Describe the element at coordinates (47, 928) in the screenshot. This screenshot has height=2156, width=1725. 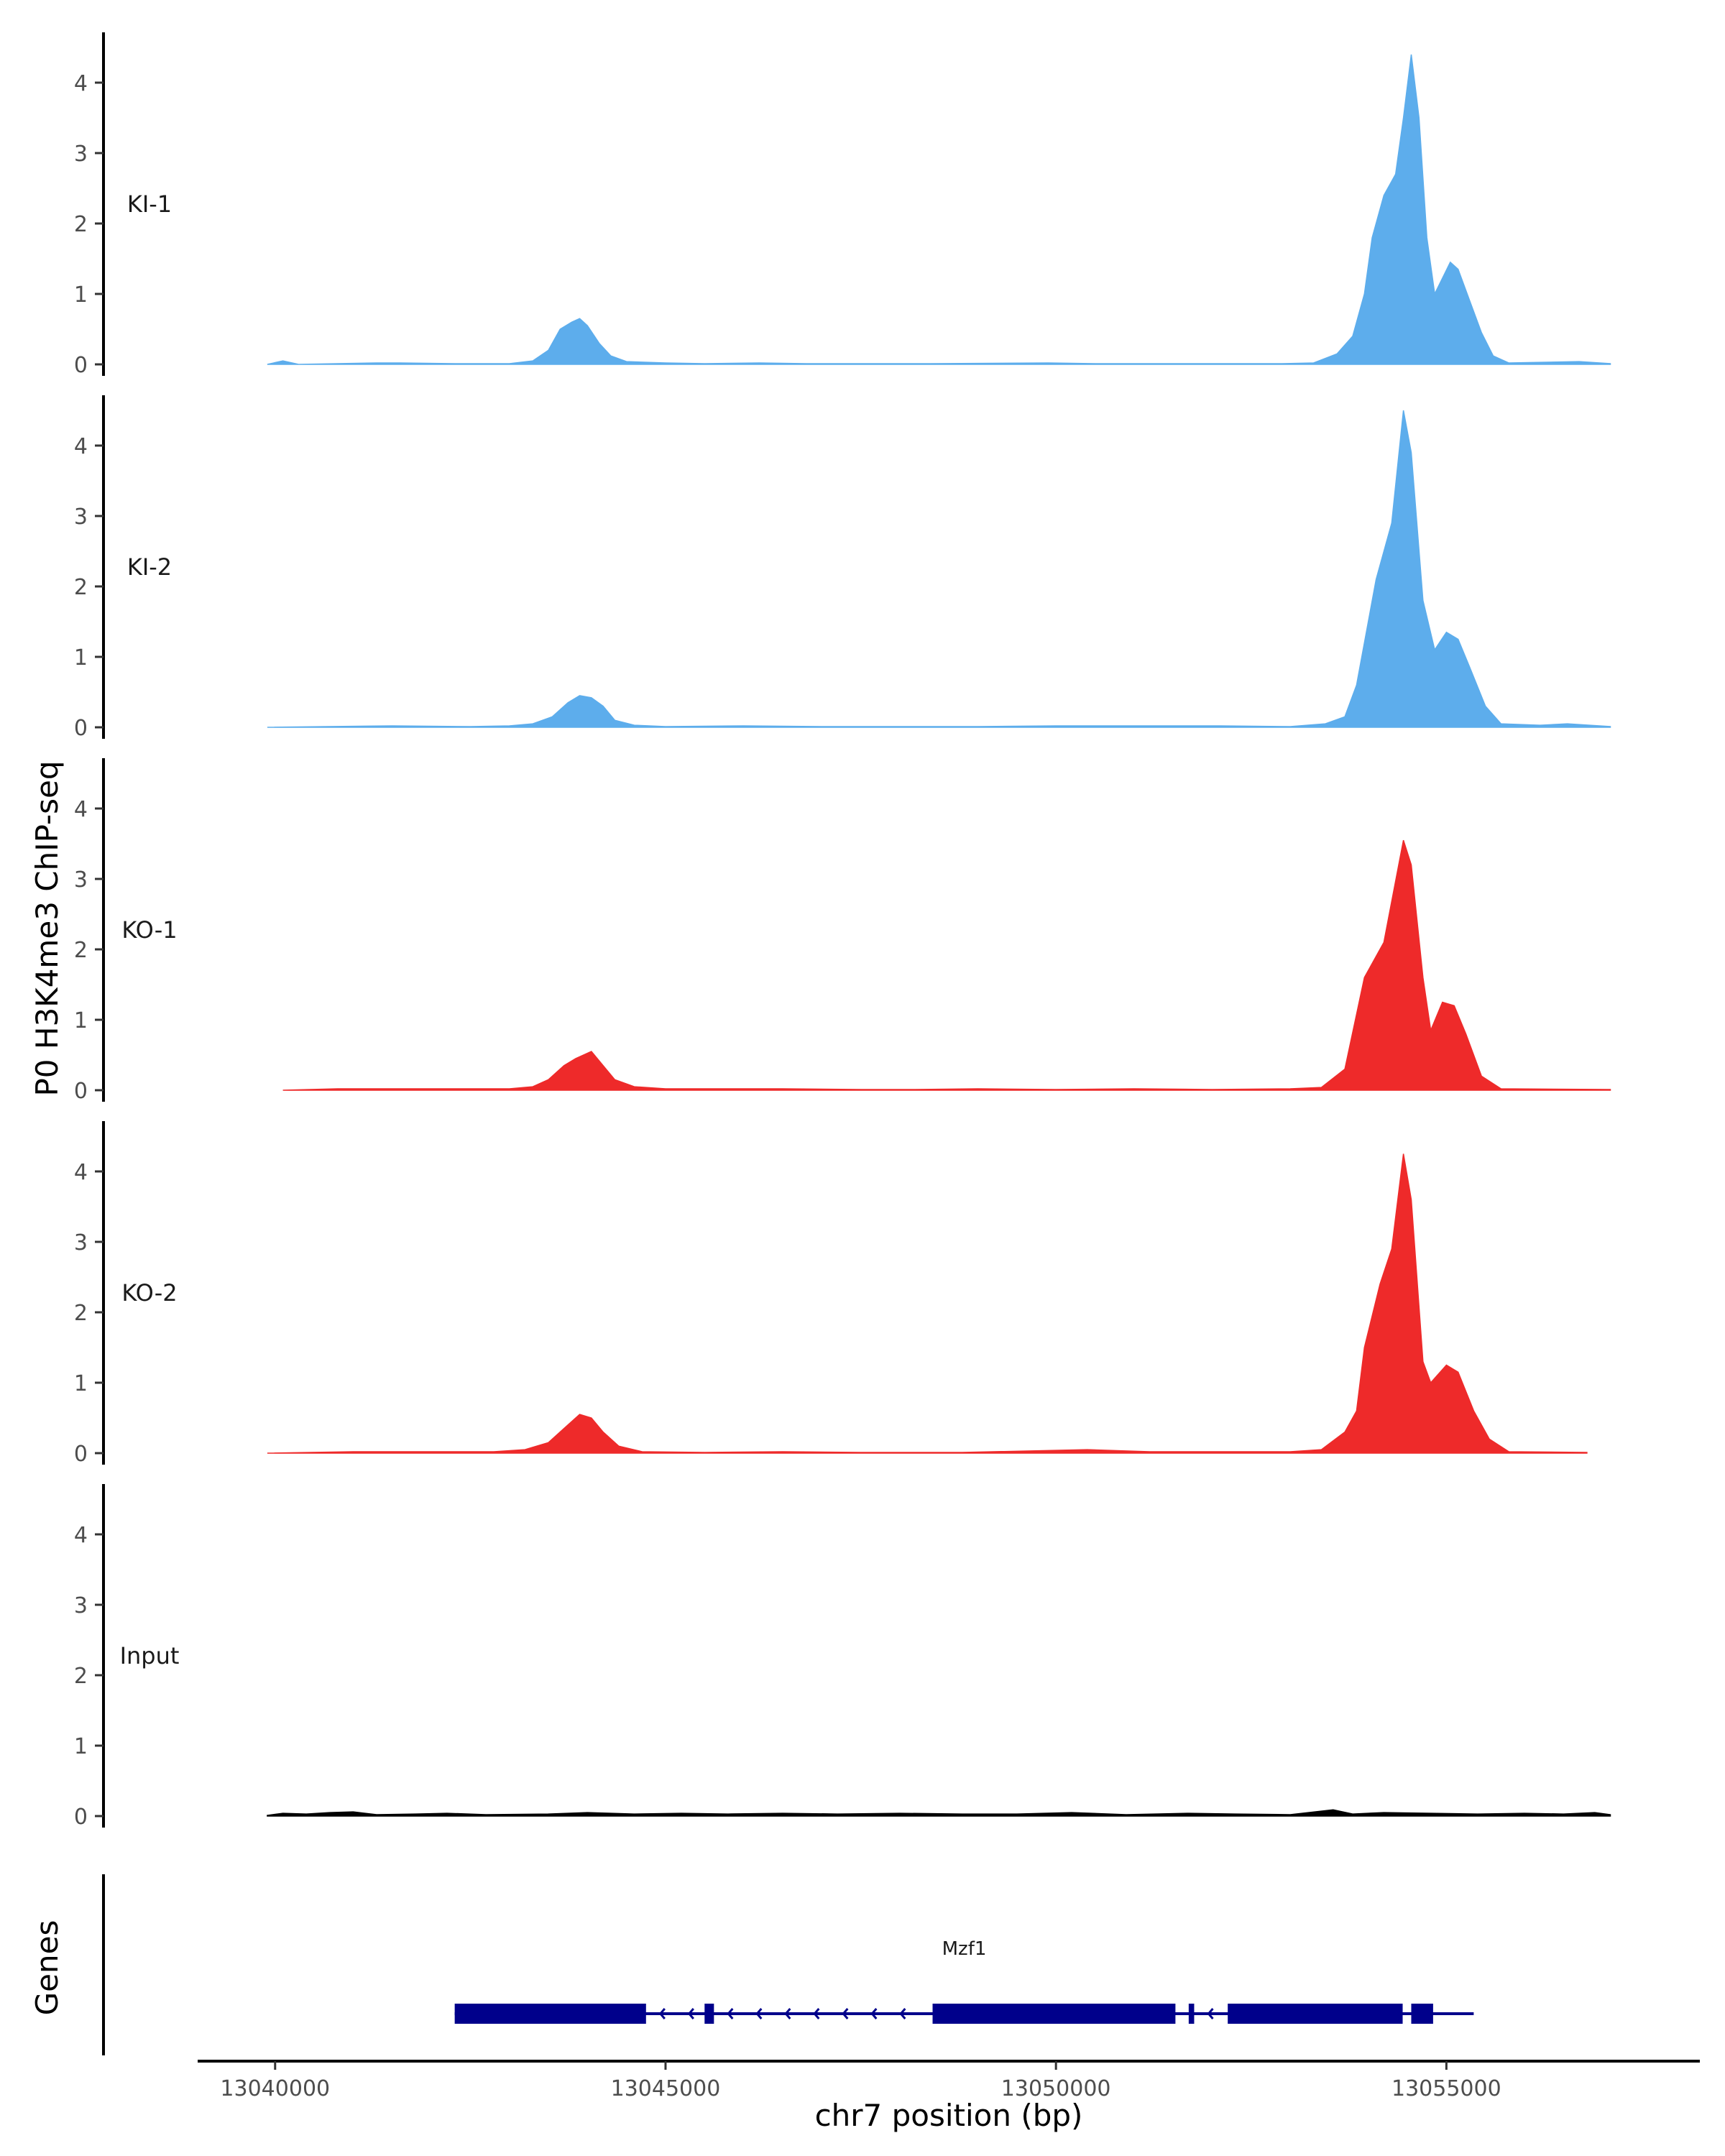
I see `y-axis-title: P0 H3K4me3 ChIP-seq` at that location.